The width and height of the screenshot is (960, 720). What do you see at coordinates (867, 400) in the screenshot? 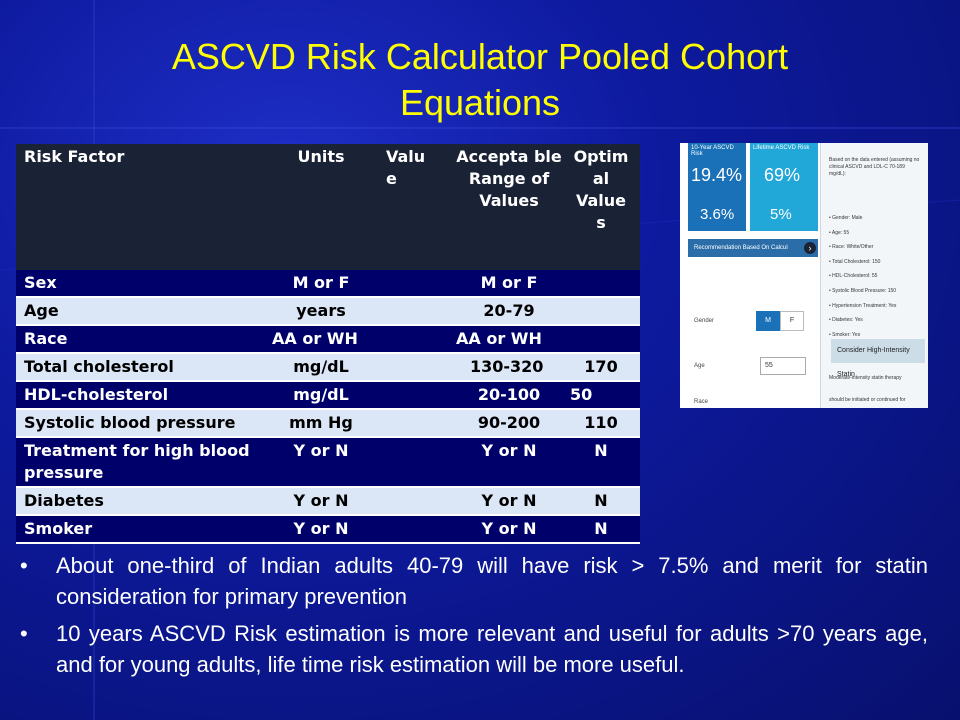
I see `statin-text-line-2: should be initiated or continued for` at bounding box center [867, 400].